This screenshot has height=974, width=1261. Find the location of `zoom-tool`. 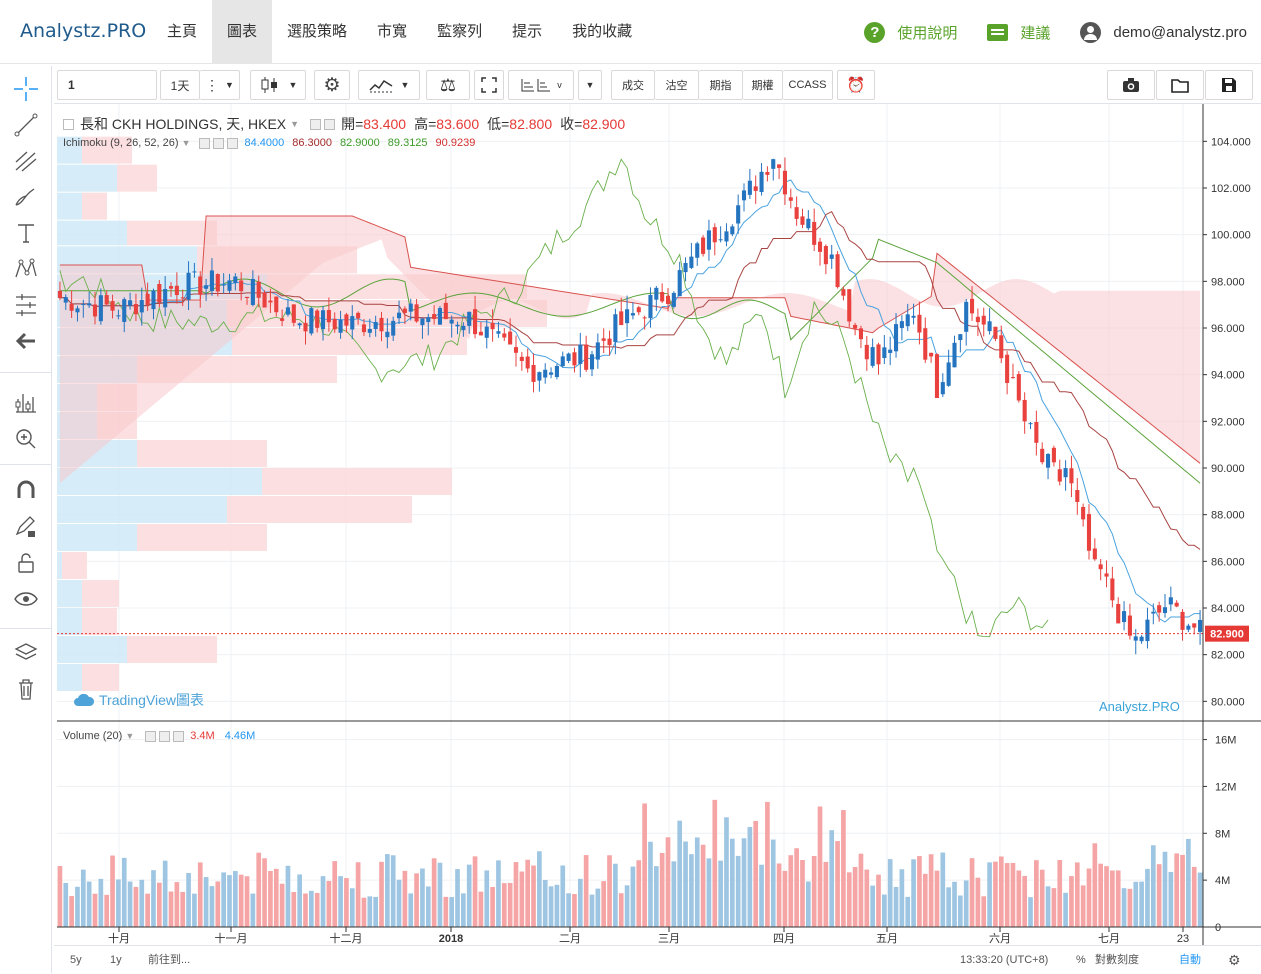

zoom-tool is located at coordinates (26, 439).